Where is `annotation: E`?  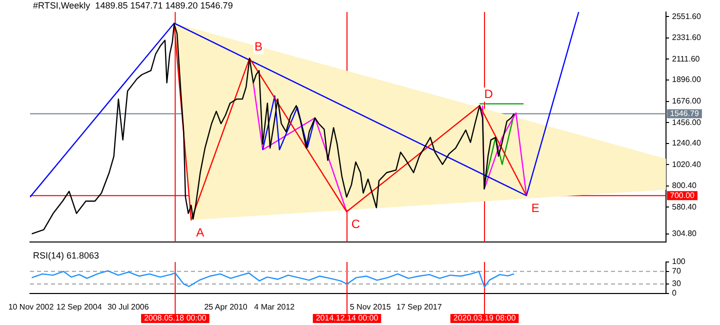 annotation: E is located at coordinates (535, 207).